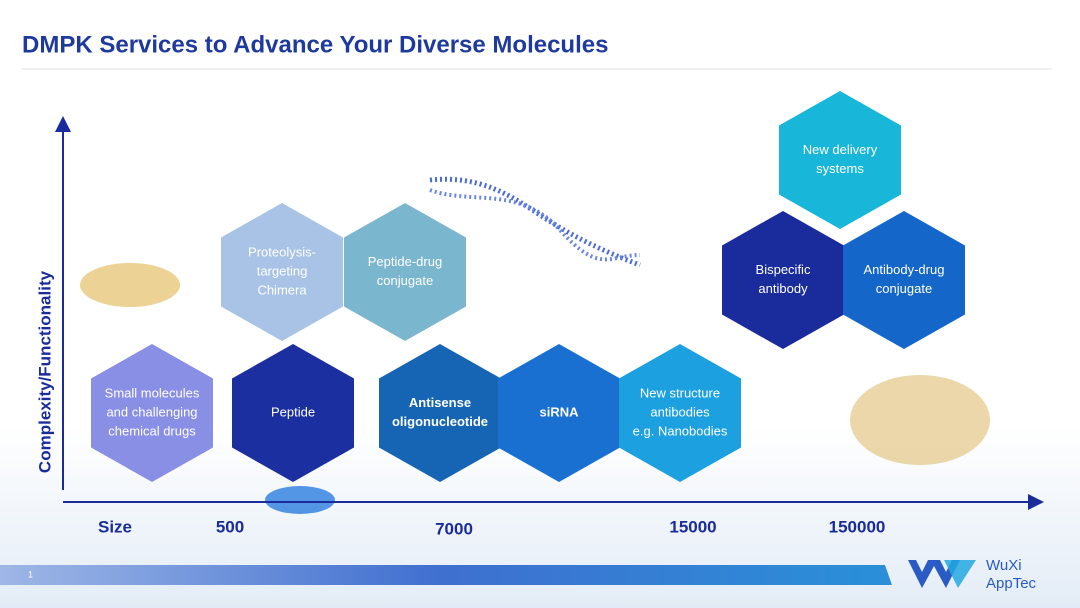  What do you see at coordinates (282, 289) in the screenshot?
I see `hexagon-label: Chimera` at bounding box center [282, 289].